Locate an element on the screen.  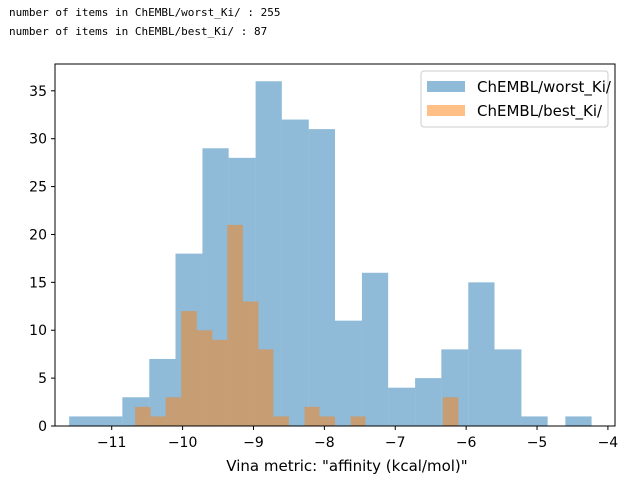
y-tick-label: 10 is located at coordinates (38, 331).